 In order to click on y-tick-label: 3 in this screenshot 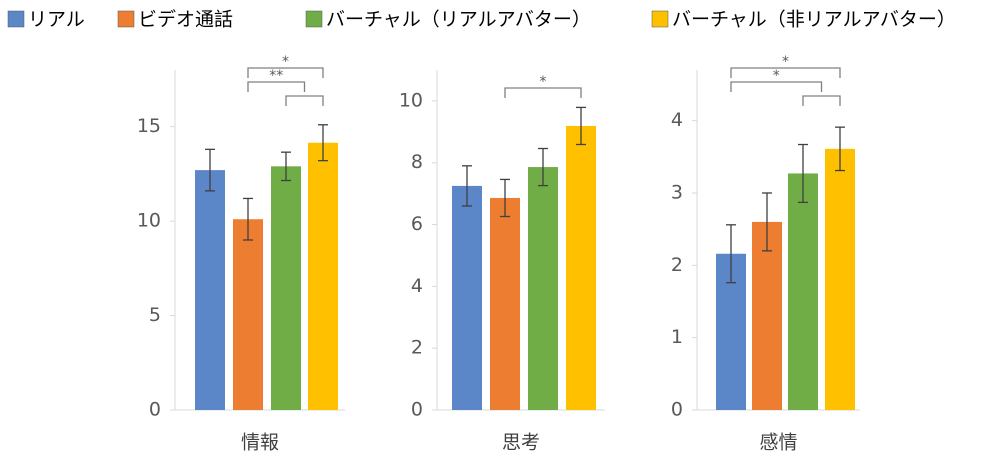, I will do `click(677, 192)`.